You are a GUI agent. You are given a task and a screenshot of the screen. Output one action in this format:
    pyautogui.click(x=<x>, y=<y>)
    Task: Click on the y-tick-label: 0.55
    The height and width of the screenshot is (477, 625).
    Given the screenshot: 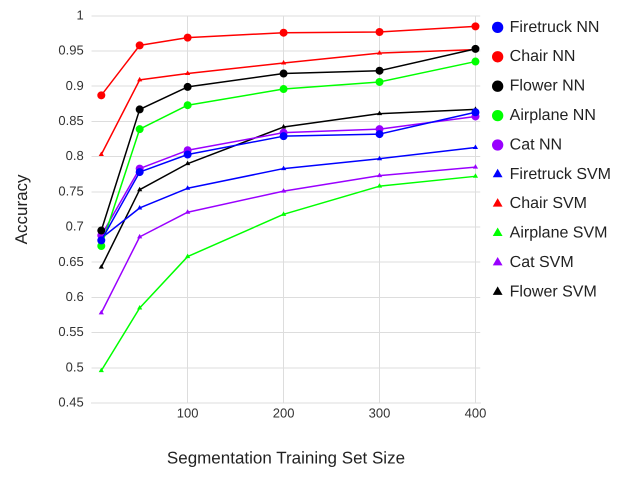 What is the action you would take?
    pyautogui.click(x=71, y=332)
    